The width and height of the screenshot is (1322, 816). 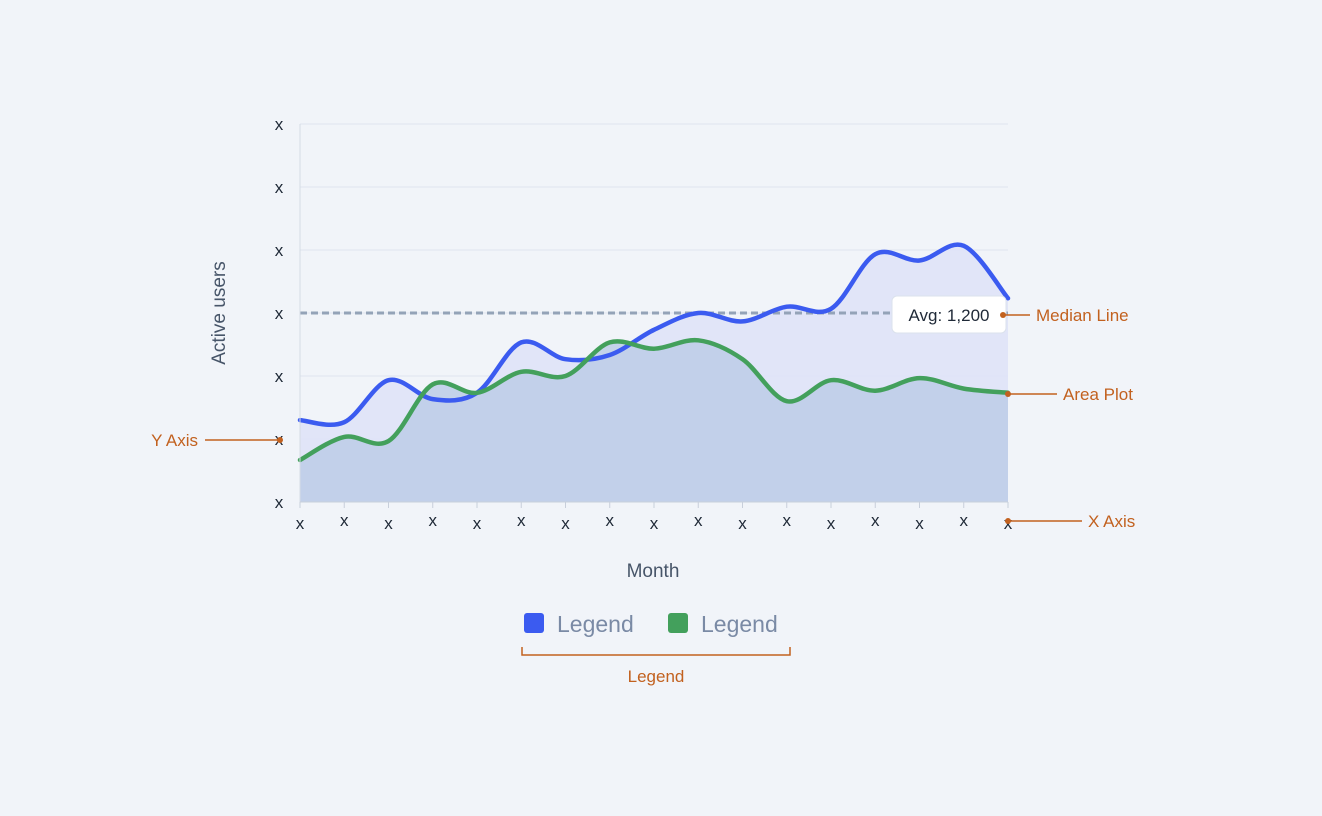 I want to click on series-lines, so click(x=654, y=352).